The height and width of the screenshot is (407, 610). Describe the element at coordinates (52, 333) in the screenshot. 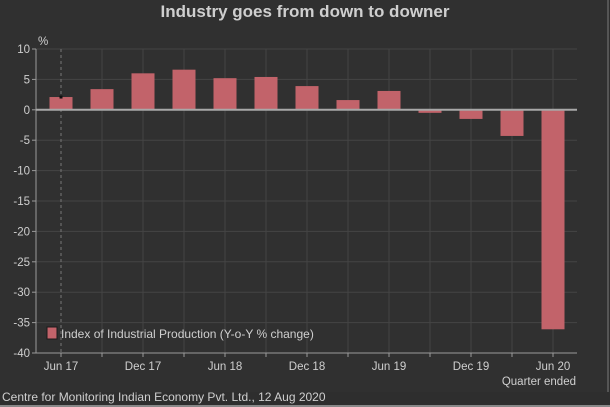

I see `legend-swatch` at that location.